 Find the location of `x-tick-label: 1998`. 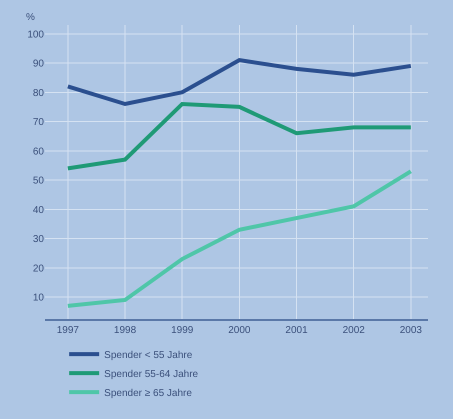

x-tick-label: 1998 is located at coordinates (125, 330).